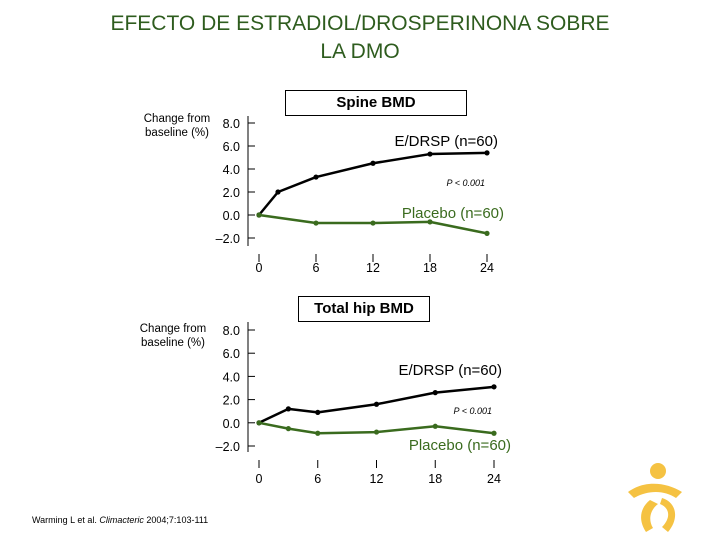  What do you see at coordinates (173, 336) in the screenshot?
I see `hip-y-axis-label: Change from baseline (%)` at bounding box center [173, 336].